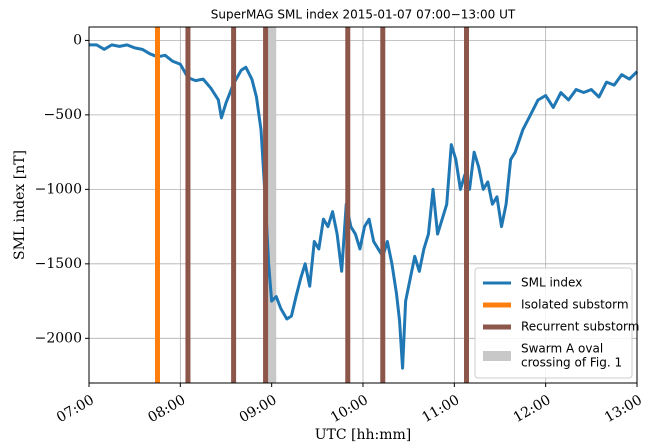  What do you see at coordinates (440, 409) in the screenshot?
I see `x-tick-label: 11:00` at bounding box center [440, 409].